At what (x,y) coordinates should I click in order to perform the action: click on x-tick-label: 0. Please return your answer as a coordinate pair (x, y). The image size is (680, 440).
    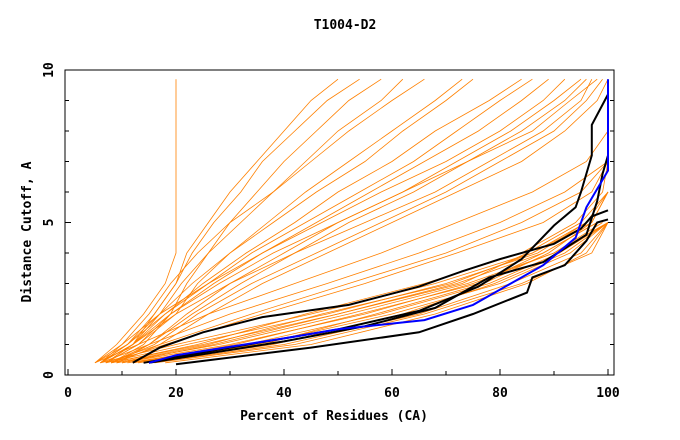
    Looking at the image, I should click on (68, 393).